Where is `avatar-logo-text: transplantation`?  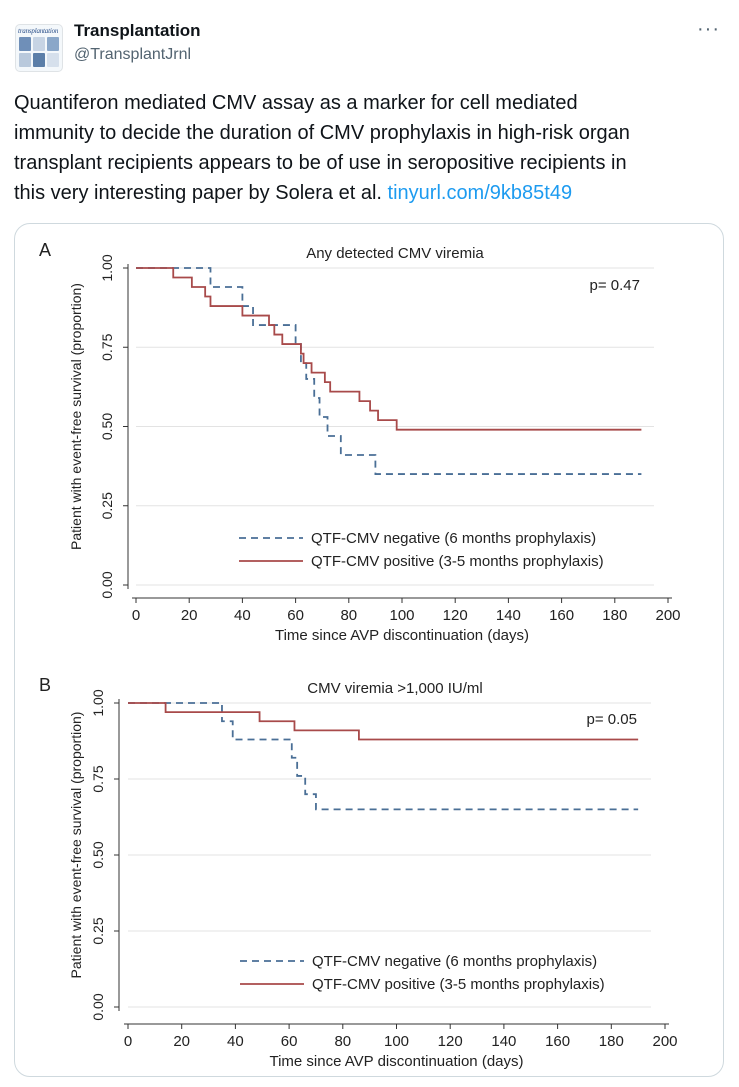
avatar-logo-text: transplantation is located at coordinates (38, 31).